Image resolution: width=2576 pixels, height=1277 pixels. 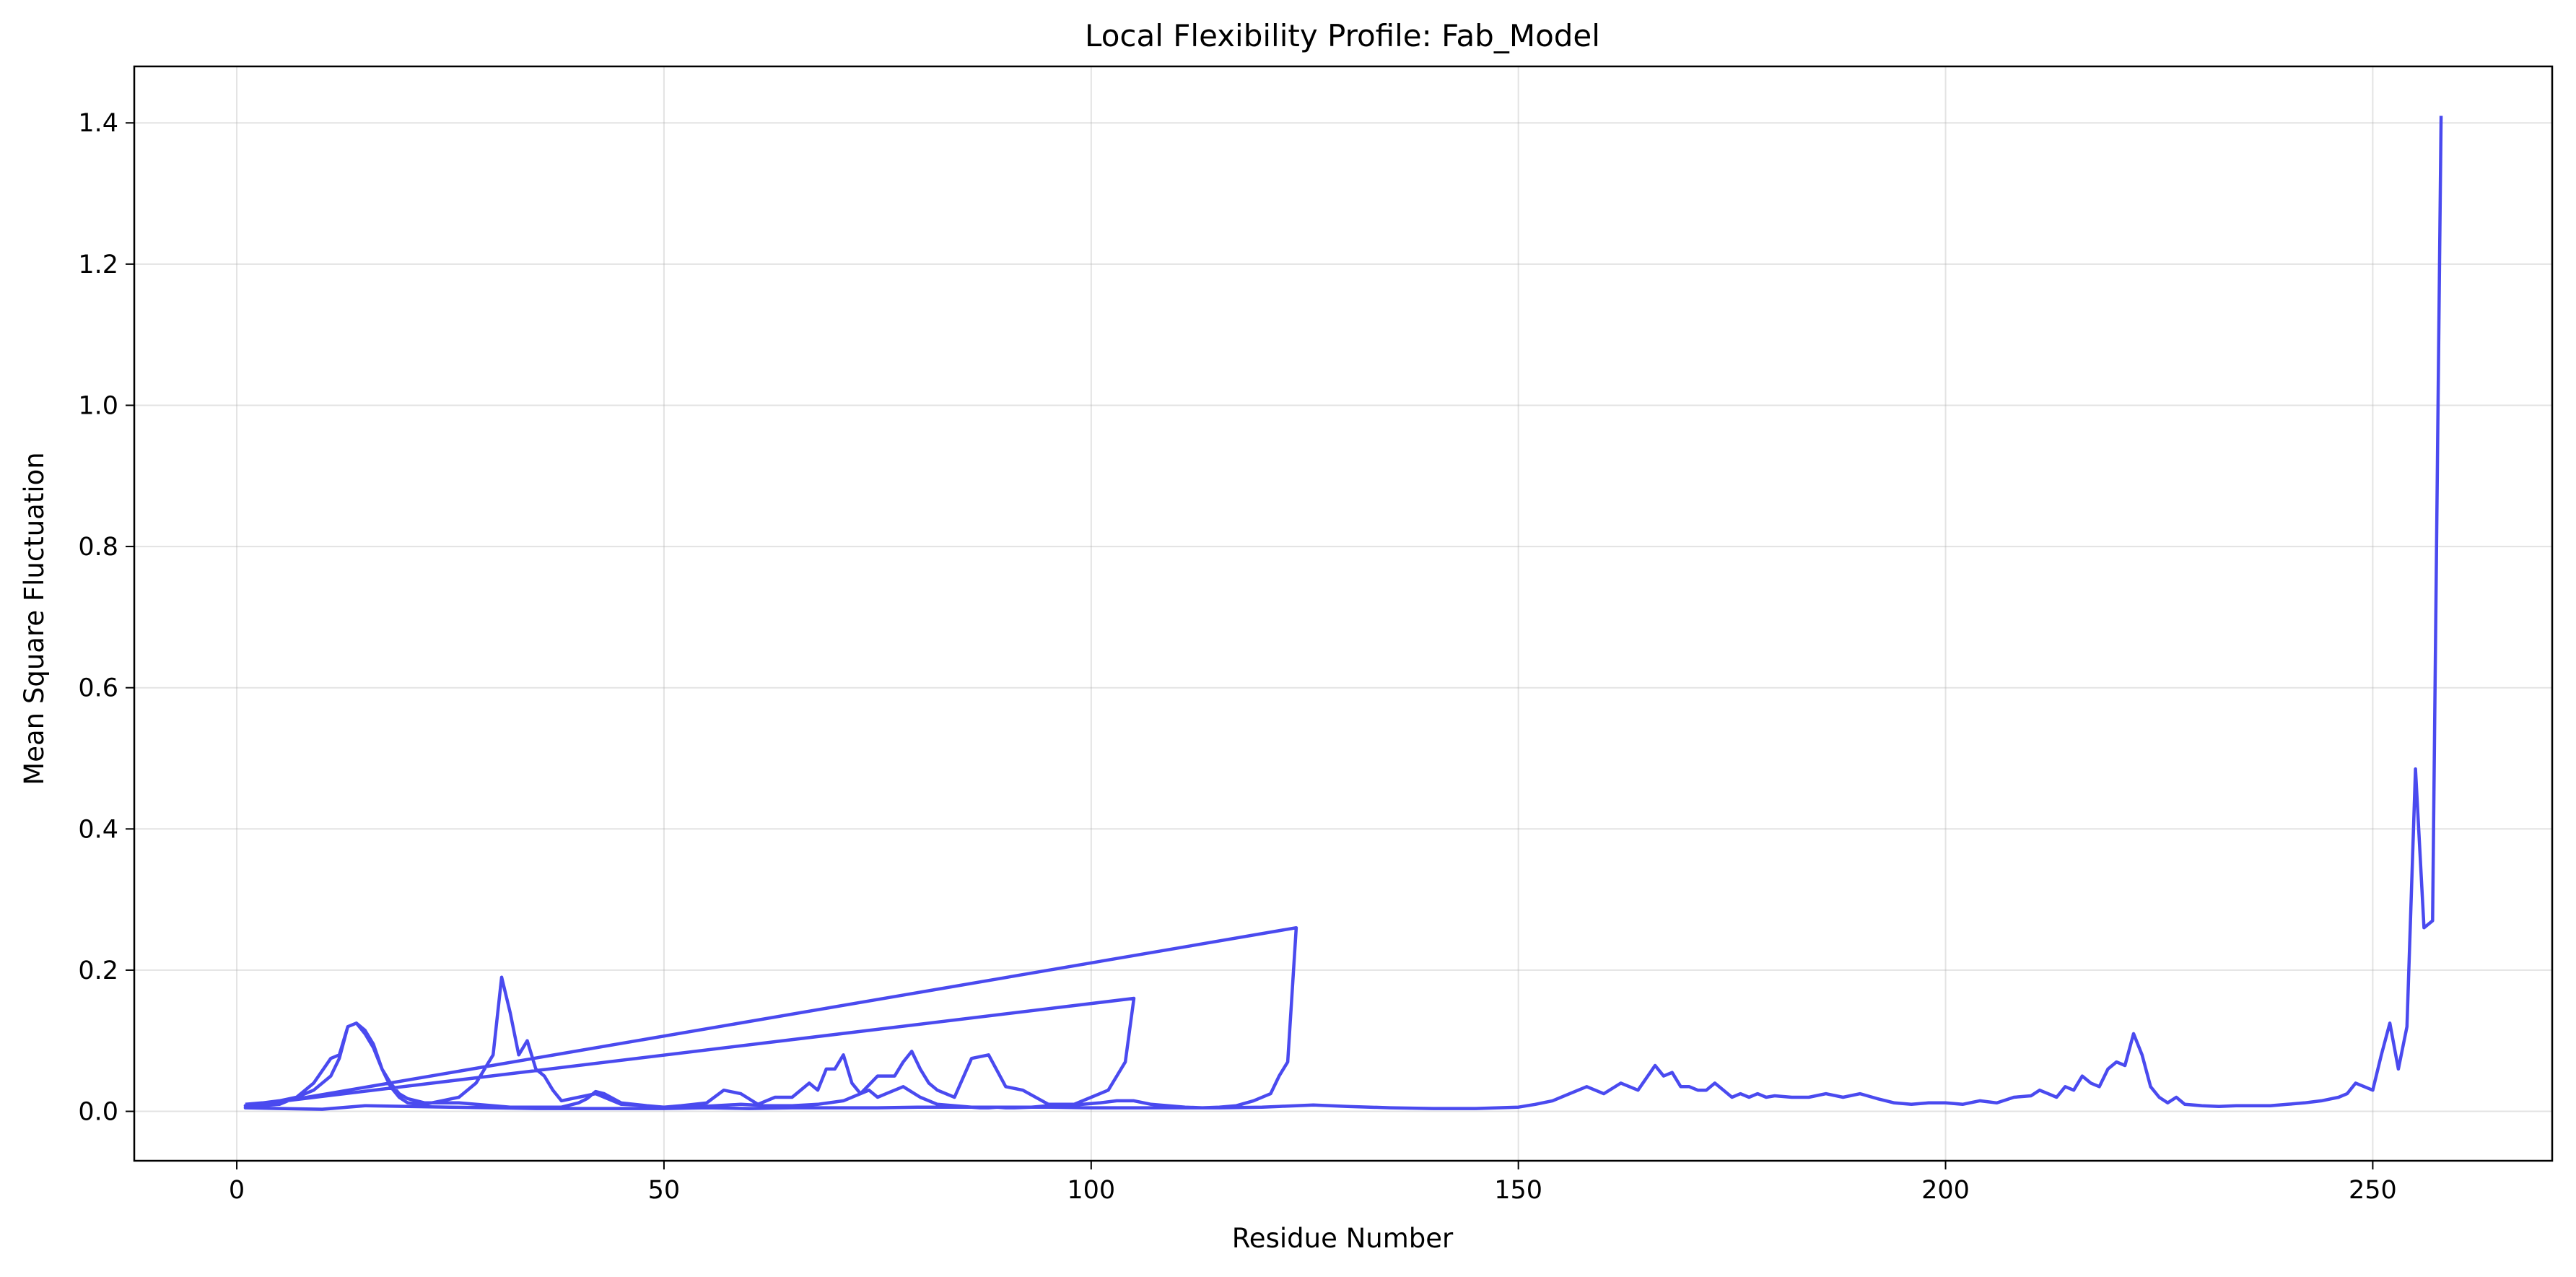 What do you see at coordinates (98, 829) in the screenshot?
I see `y-tick-label: 0.4` at bounding box center [98, 829].